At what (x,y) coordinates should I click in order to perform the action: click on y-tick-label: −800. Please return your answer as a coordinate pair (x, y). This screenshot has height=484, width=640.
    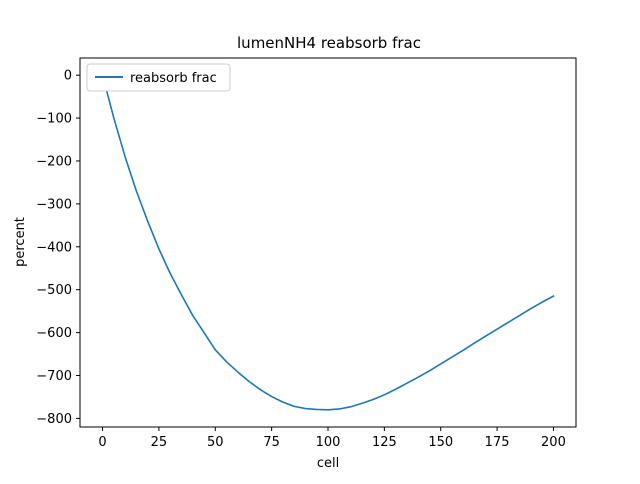
    Looking at the image, I should click on (54, 419).